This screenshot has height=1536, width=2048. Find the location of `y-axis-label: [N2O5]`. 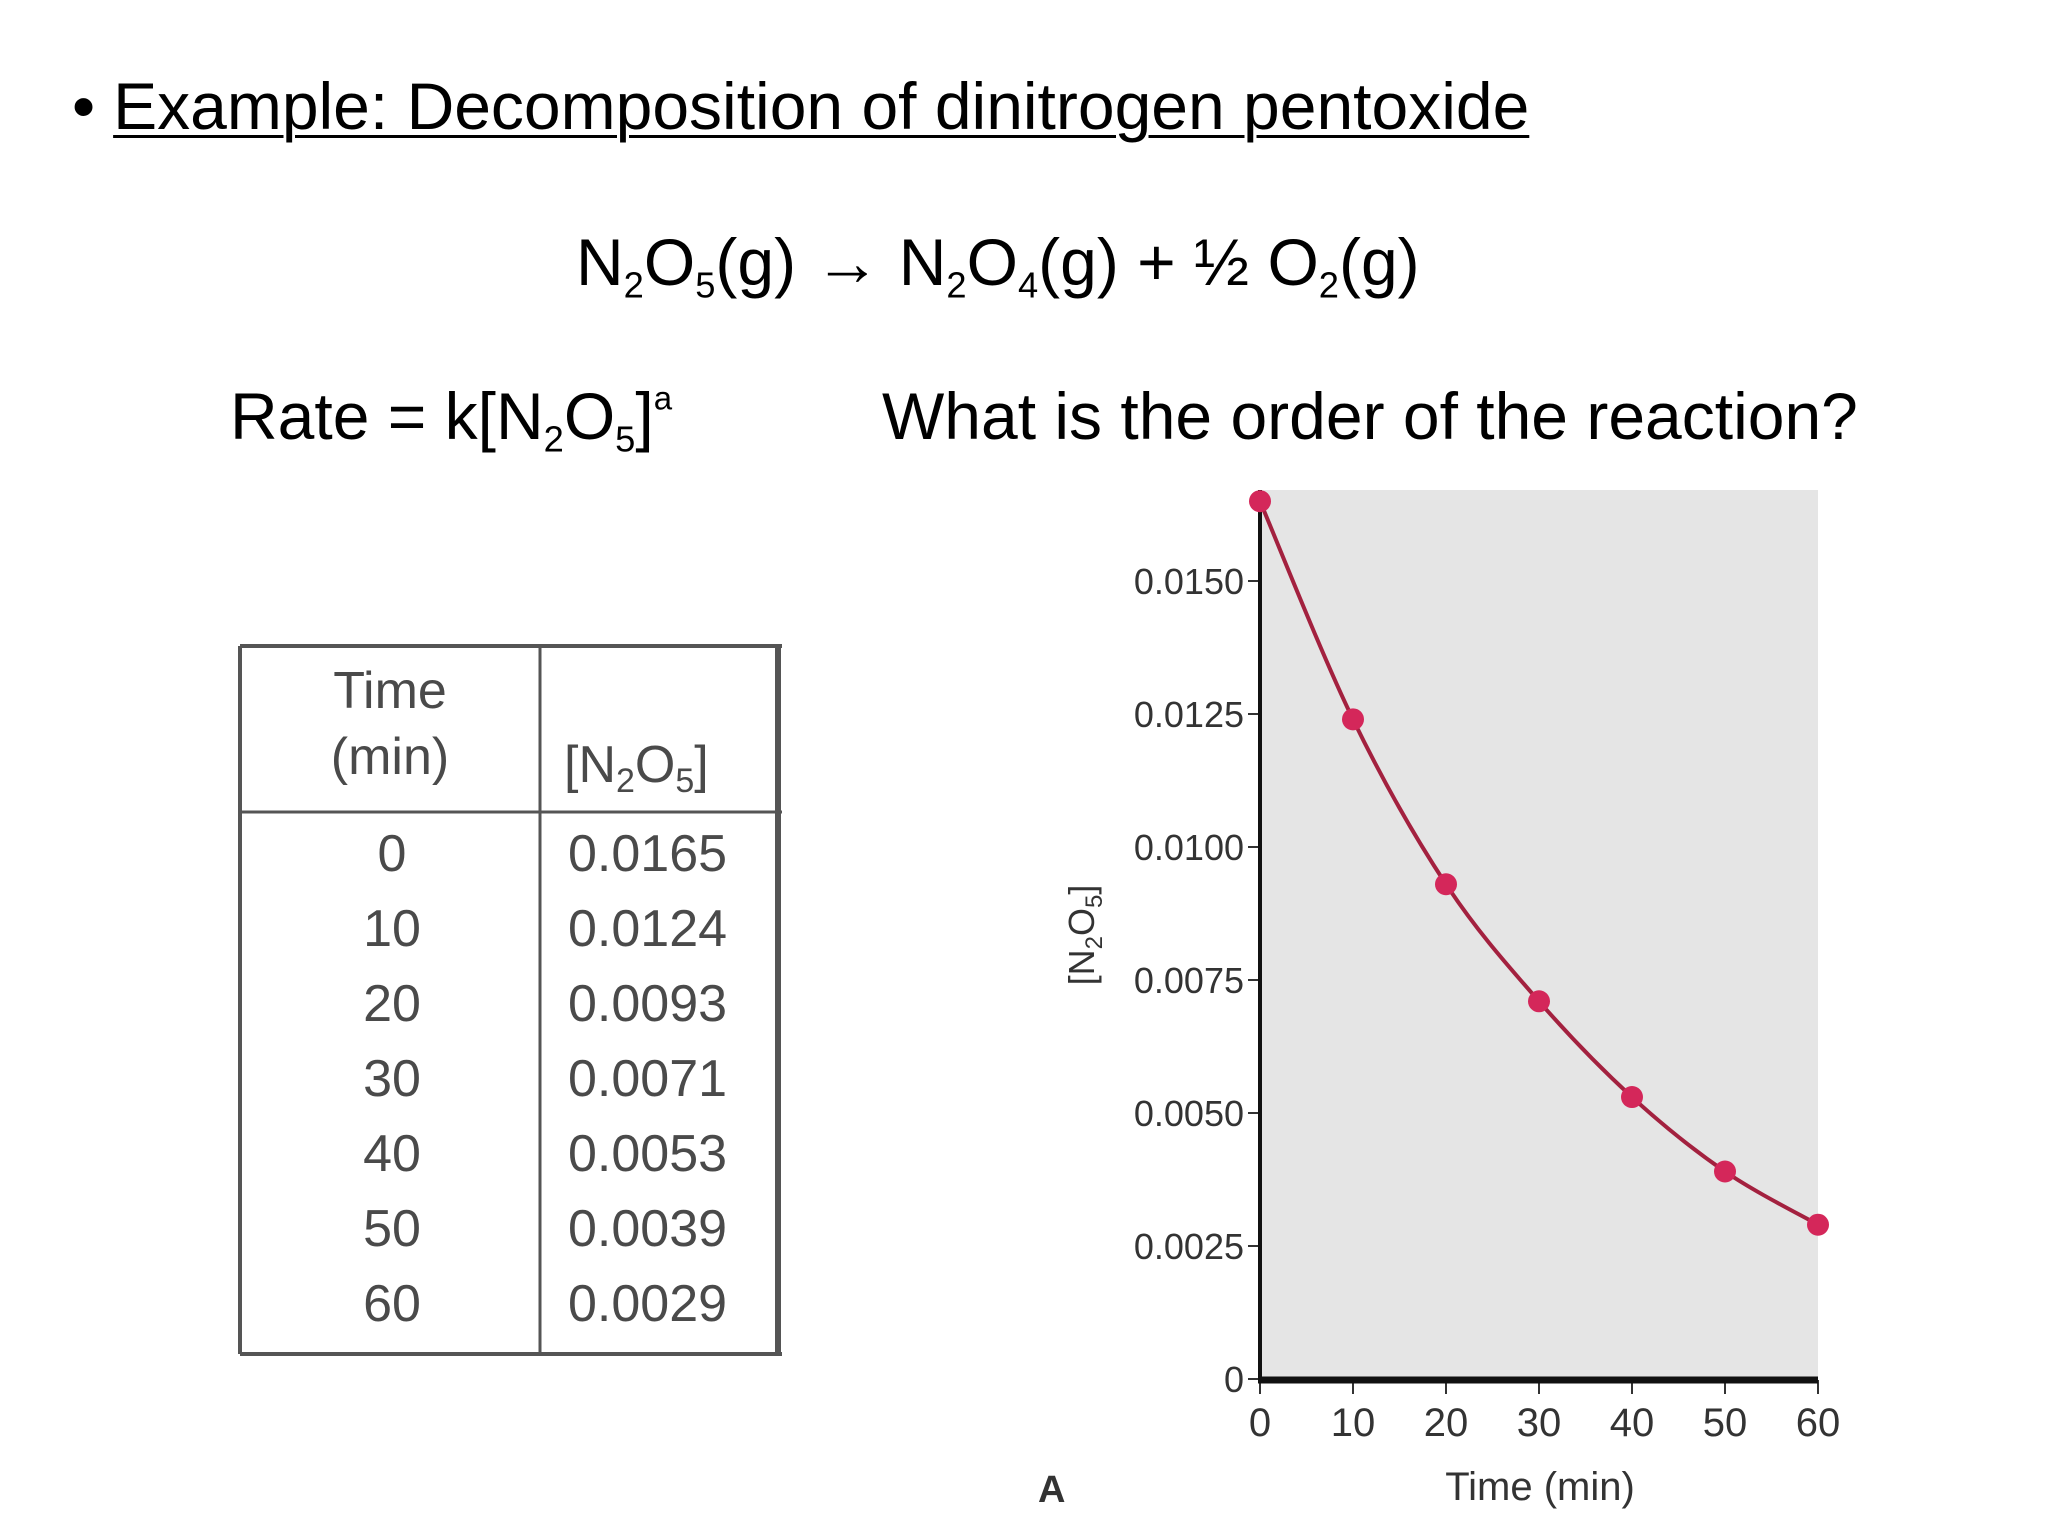

y-axis-label: [N2O5] is located at coordinates (1084, 935).